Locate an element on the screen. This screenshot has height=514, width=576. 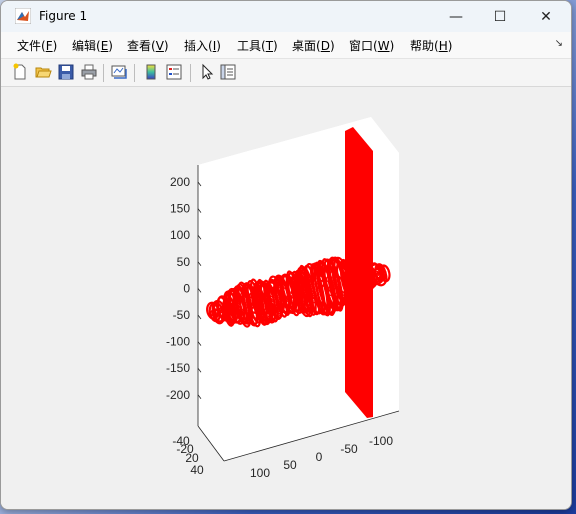
x-tick-label: -100 is located at coordinates (381, 441).